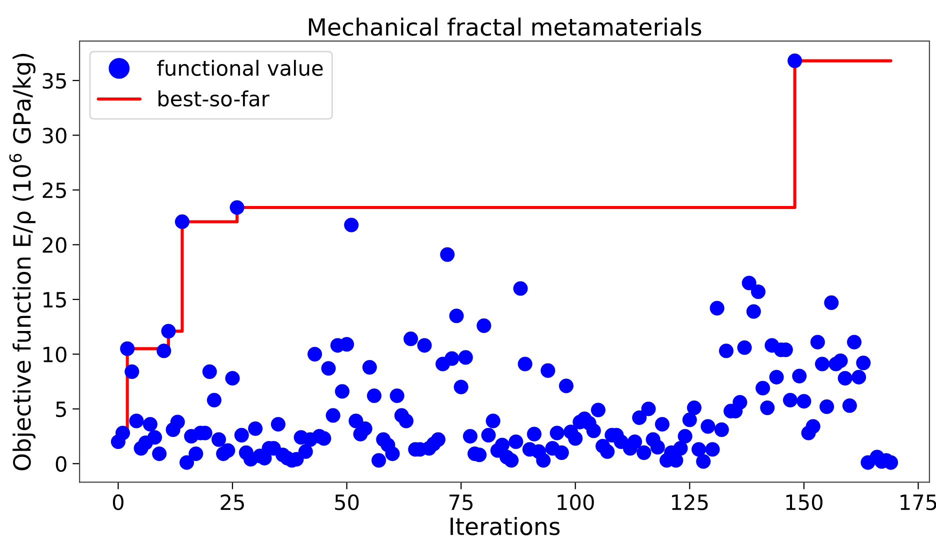  Describe the element at coordinates (54, 190) in the screenshot. I see `y-tick-label: 25` at that location.